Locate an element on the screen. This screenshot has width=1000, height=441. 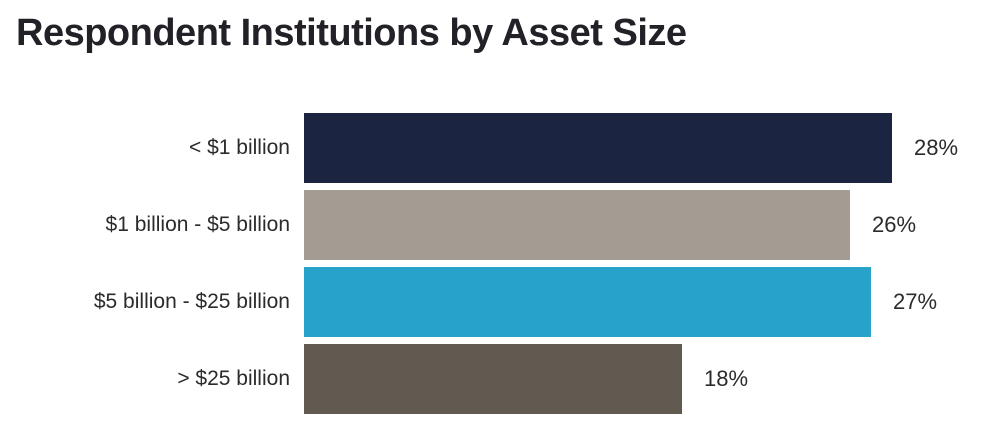
value-label: 28% is located at coordinates (936, 147).